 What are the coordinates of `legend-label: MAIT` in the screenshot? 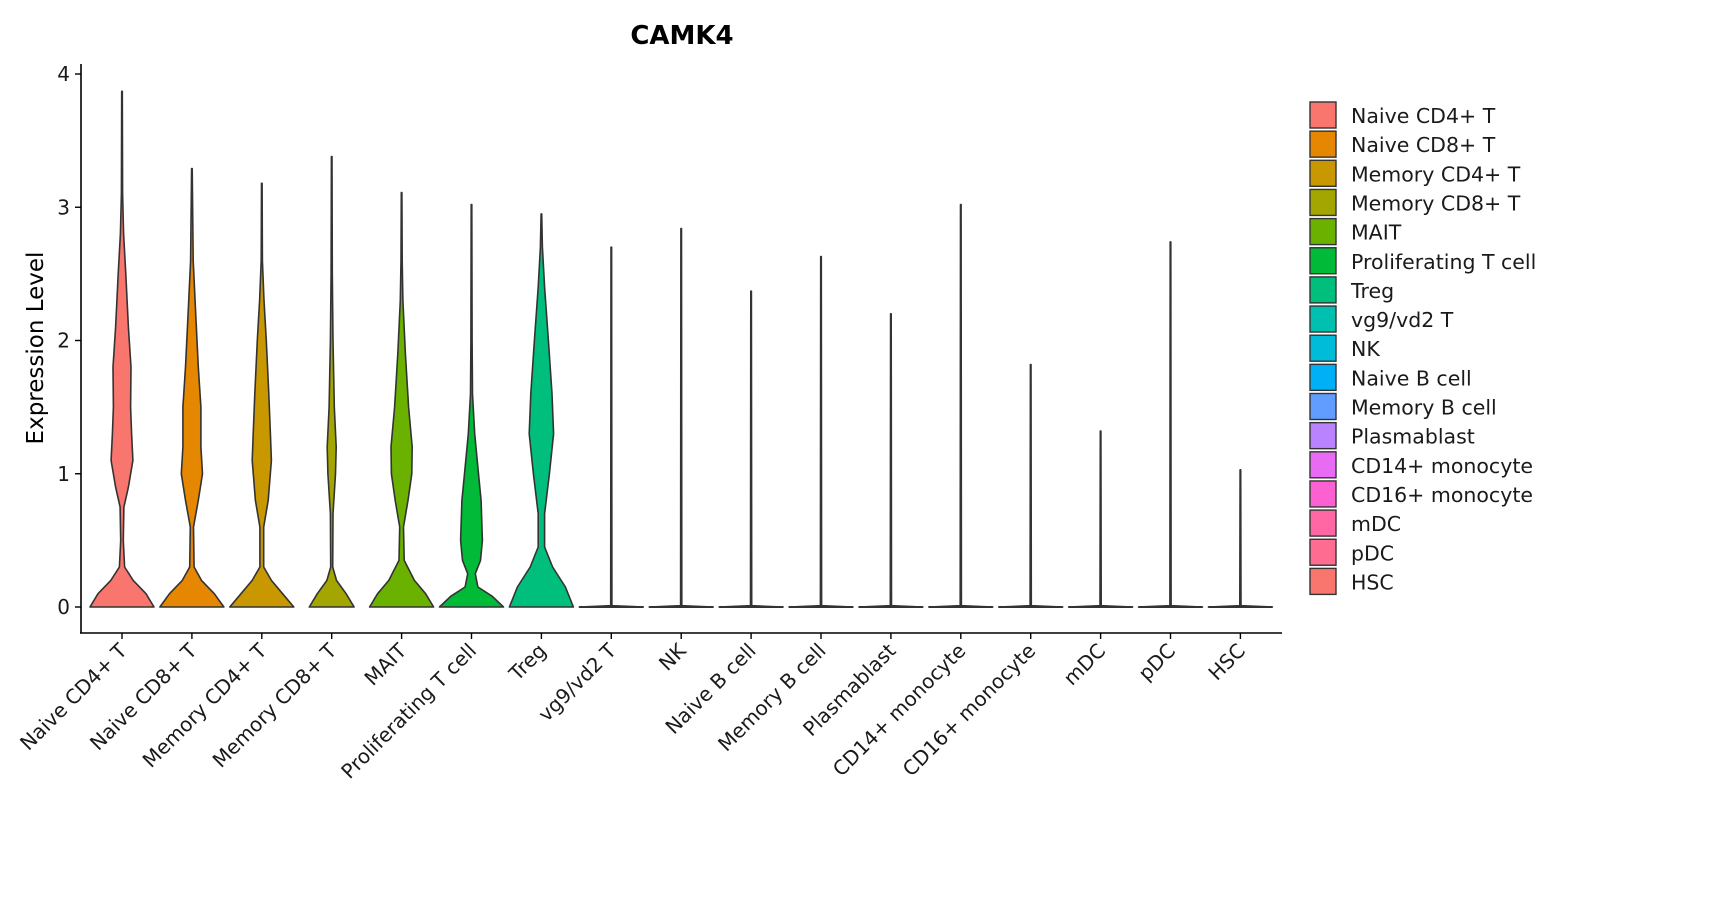 It's located at (1376, 233).